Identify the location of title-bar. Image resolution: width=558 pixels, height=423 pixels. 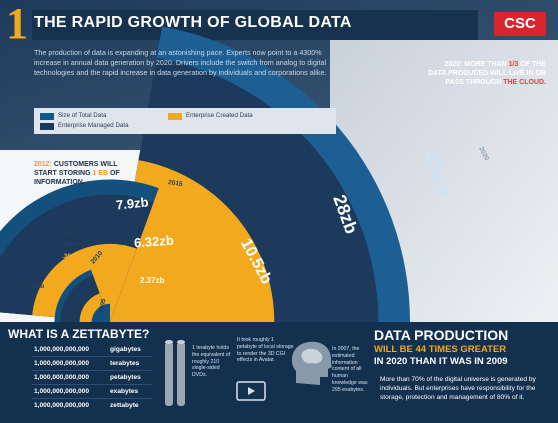
(255, 25).